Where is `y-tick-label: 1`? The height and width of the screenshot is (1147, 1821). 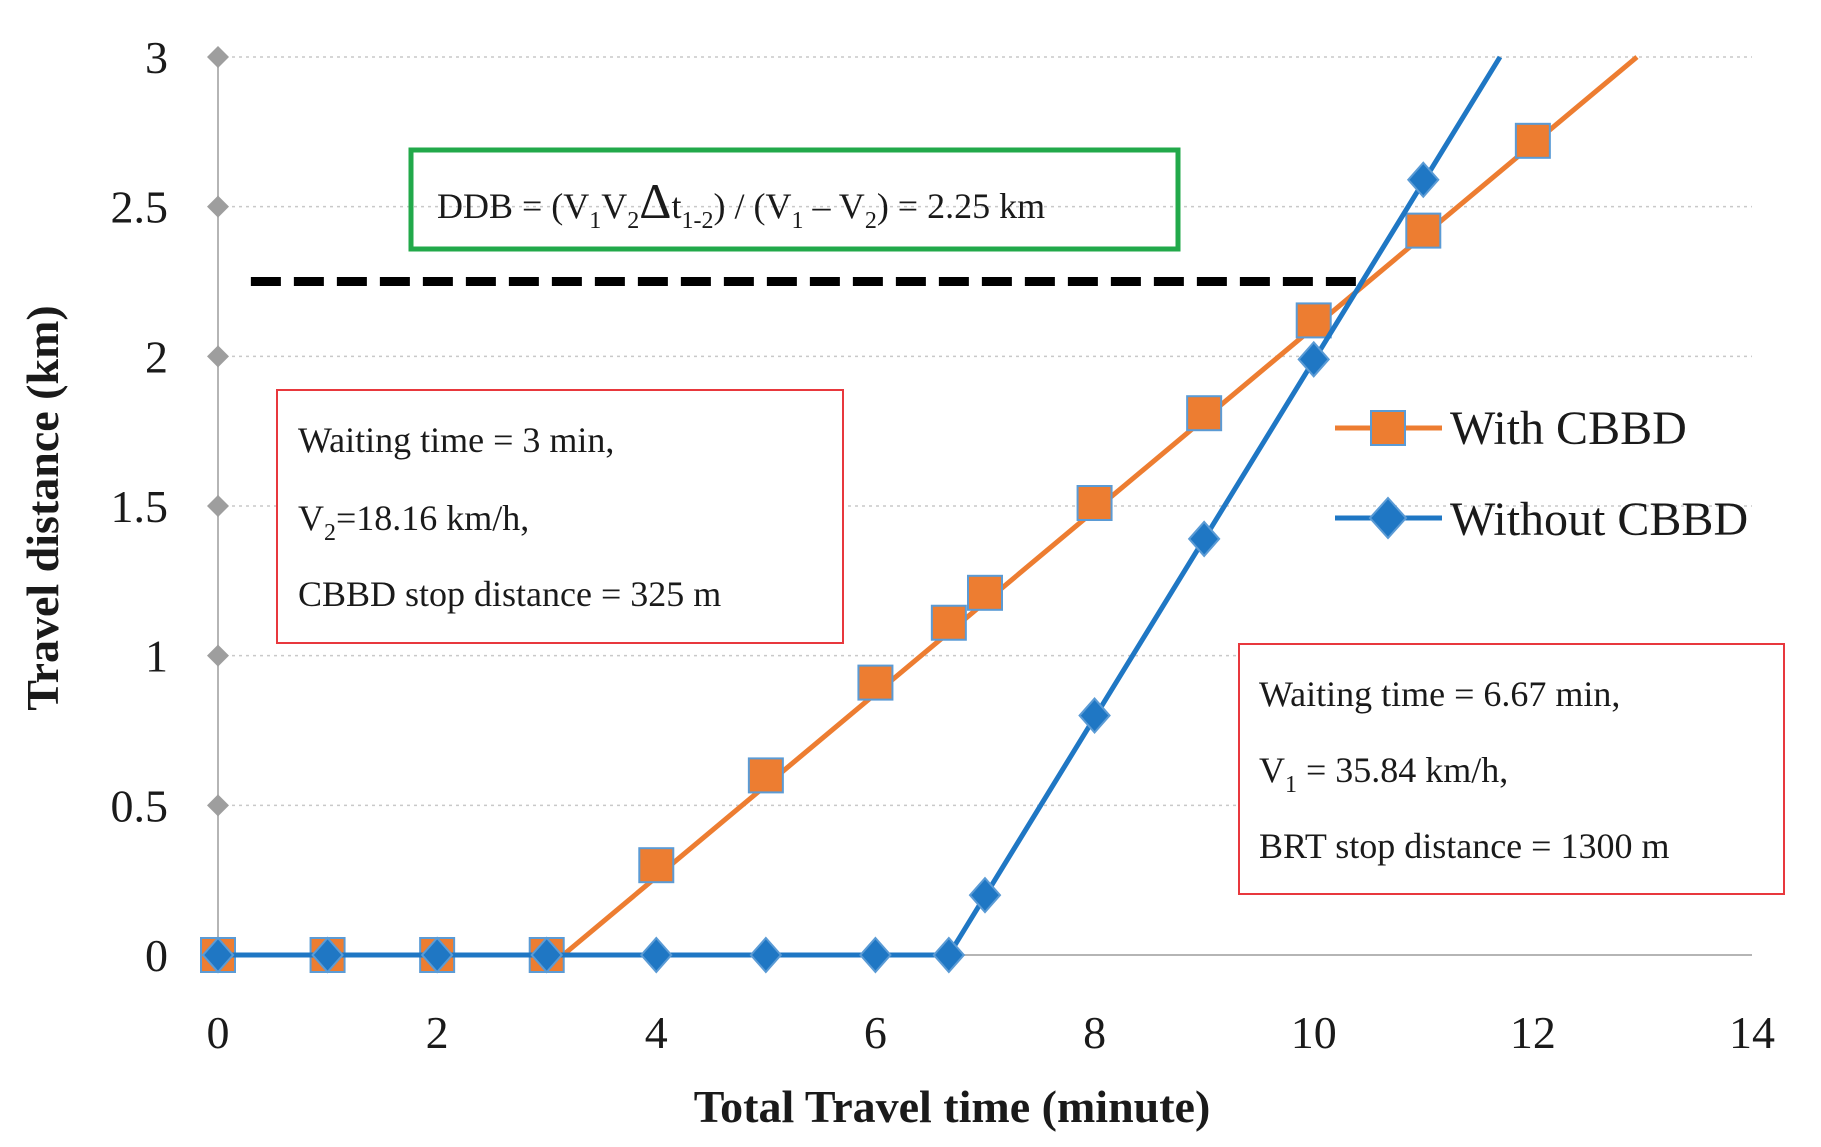 y-tick-label: 1 is located at coordinates (156, 656).